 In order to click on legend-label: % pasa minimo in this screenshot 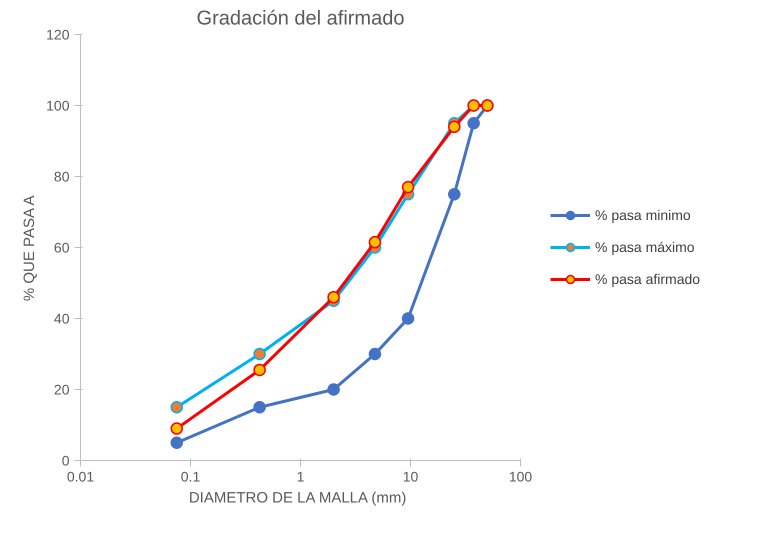, I will do `click(643, 215)`.